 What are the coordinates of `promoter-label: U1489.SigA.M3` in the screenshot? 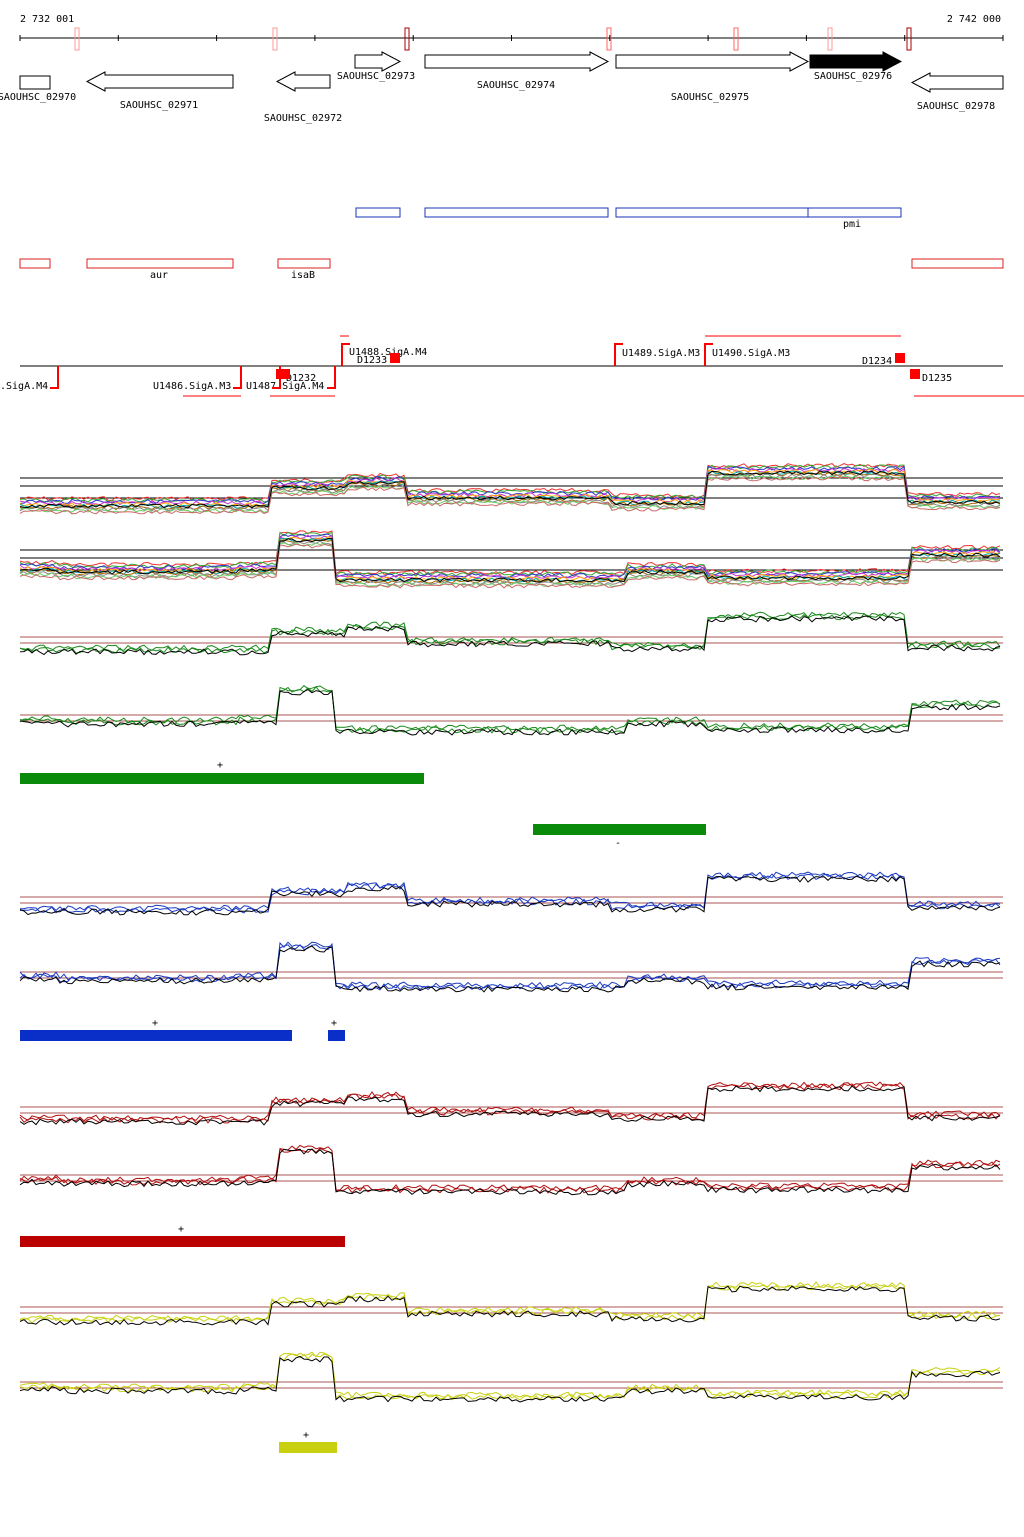 It's located at (661, 353).